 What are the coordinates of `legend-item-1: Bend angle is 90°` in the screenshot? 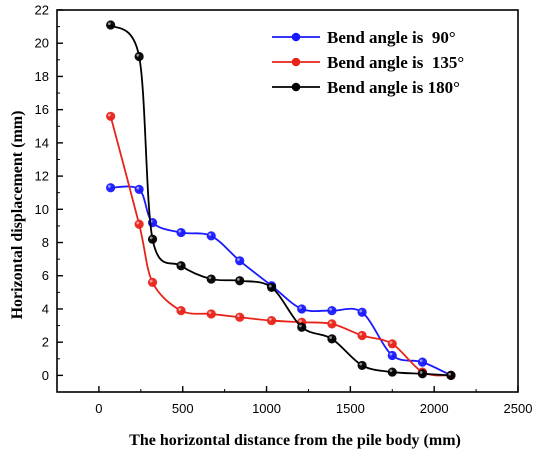 It's located at (364, 37).